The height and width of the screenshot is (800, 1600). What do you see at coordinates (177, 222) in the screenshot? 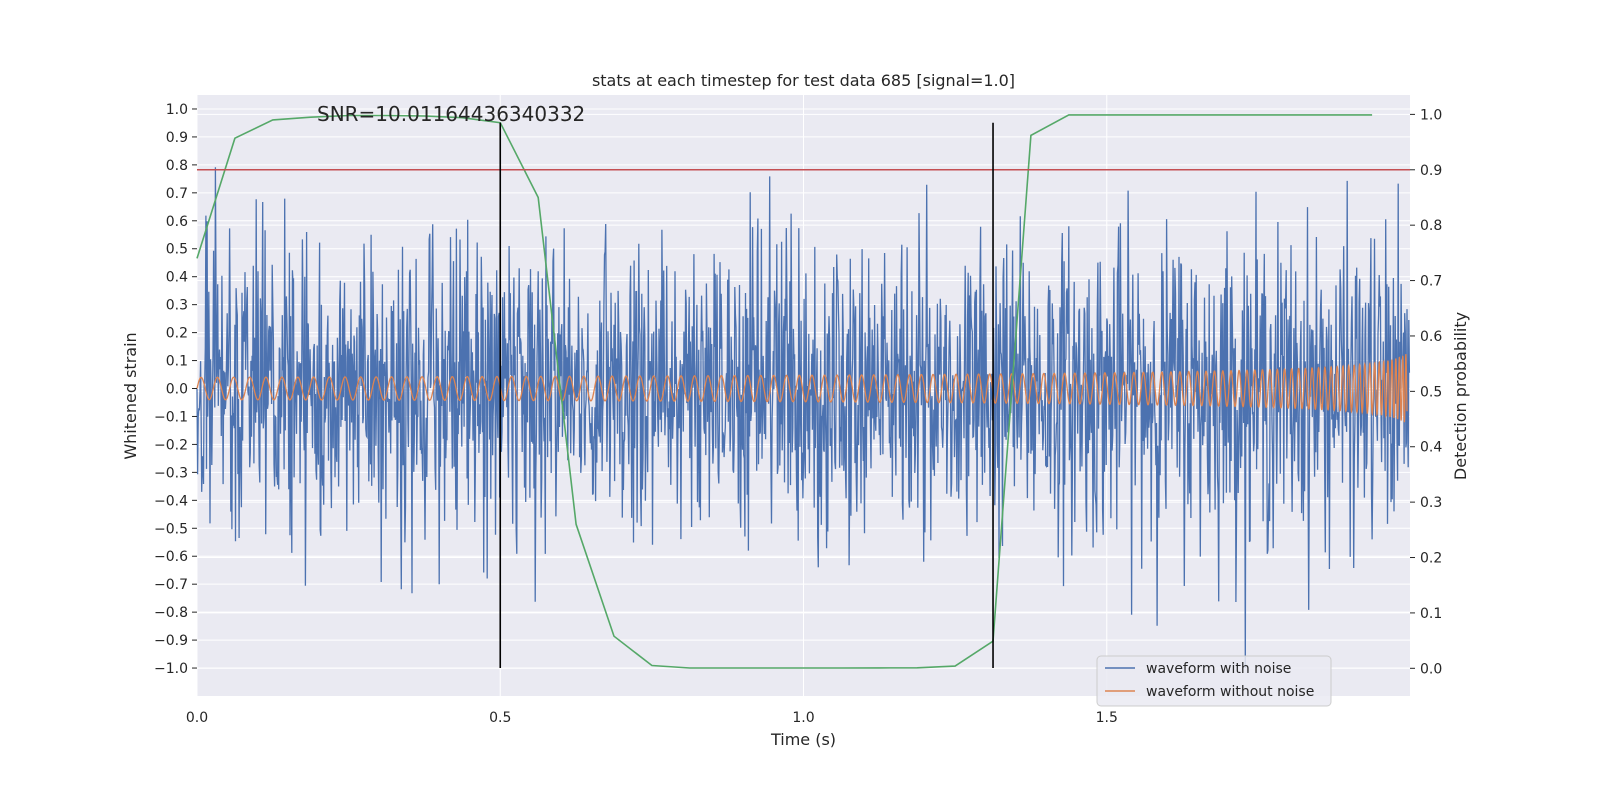
I see `y-left-tick-label: 0.6` at bounding box center [177, 222].